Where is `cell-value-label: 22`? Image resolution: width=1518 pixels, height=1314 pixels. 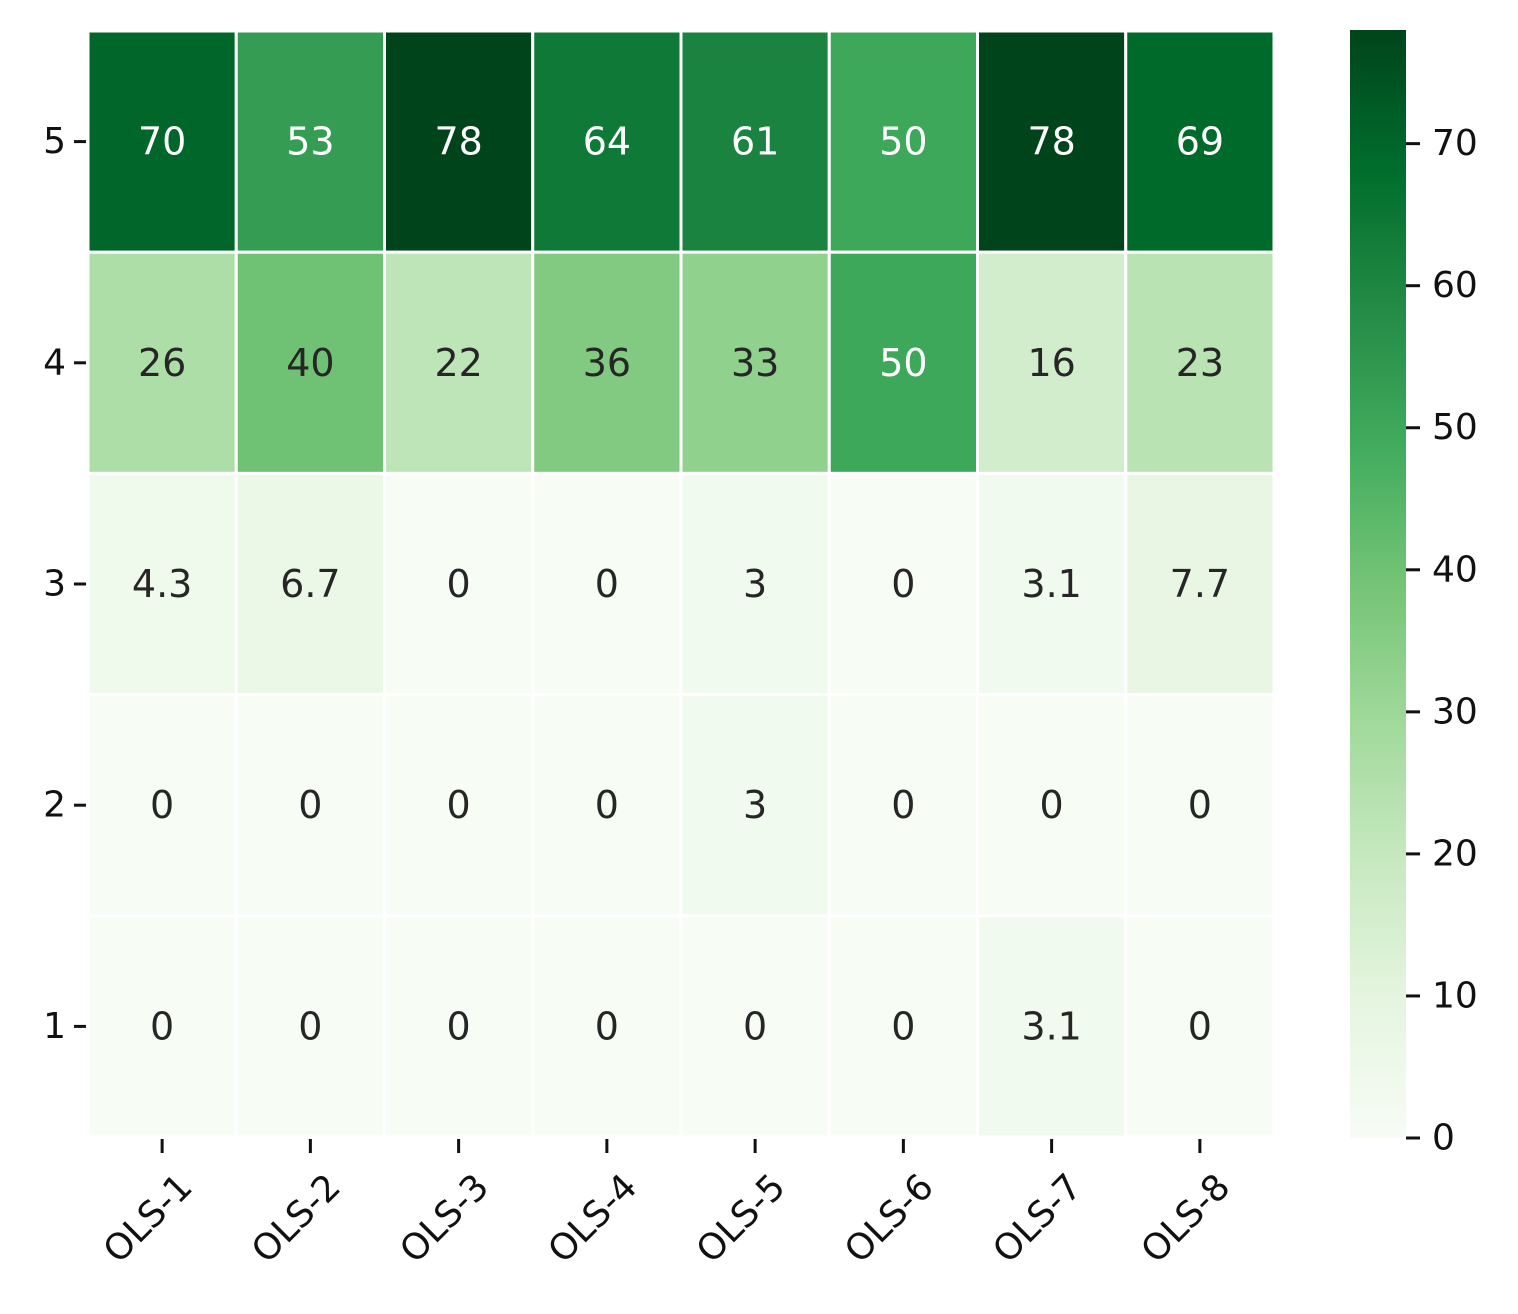 cell-value-label: 22 is located at coordinates (458, 363).